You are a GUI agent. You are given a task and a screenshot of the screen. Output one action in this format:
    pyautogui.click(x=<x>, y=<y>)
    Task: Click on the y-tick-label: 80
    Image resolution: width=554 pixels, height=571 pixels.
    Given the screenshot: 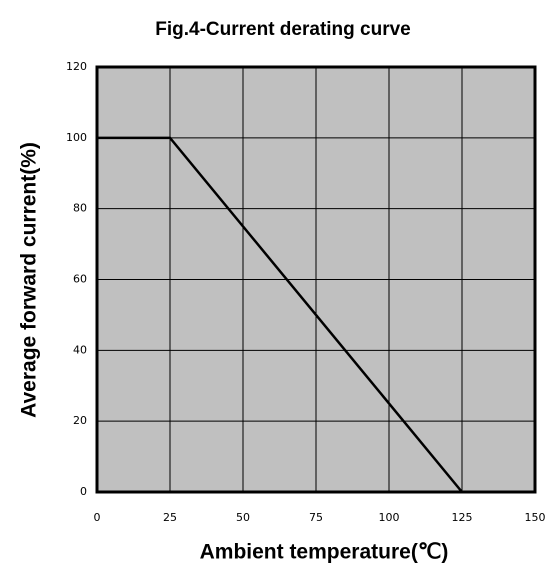 What is the action you would take?
    pyautogui.click(x=80, y=208)
    